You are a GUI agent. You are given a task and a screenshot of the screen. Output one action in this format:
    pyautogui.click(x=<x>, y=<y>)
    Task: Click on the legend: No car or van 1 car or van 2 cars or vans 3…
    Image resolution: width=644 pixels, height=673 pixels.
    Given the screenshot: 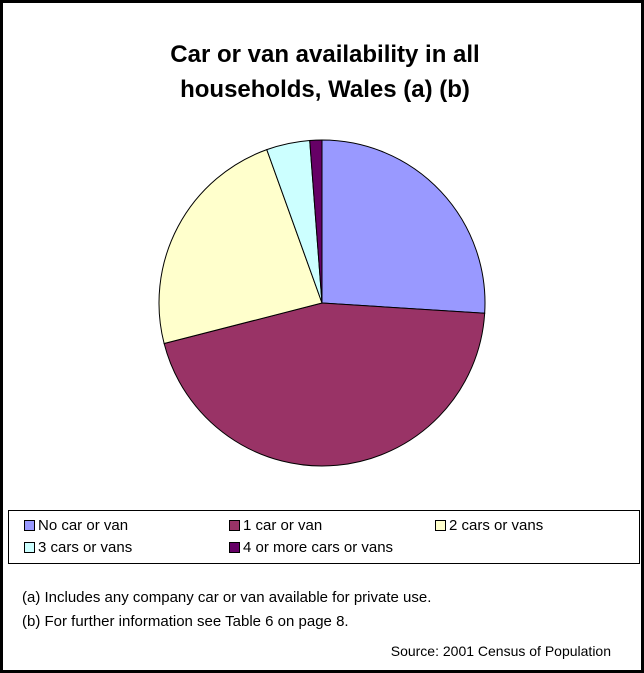 What is the action you would take?
    pyautogui.click(x=324, y=537)
    